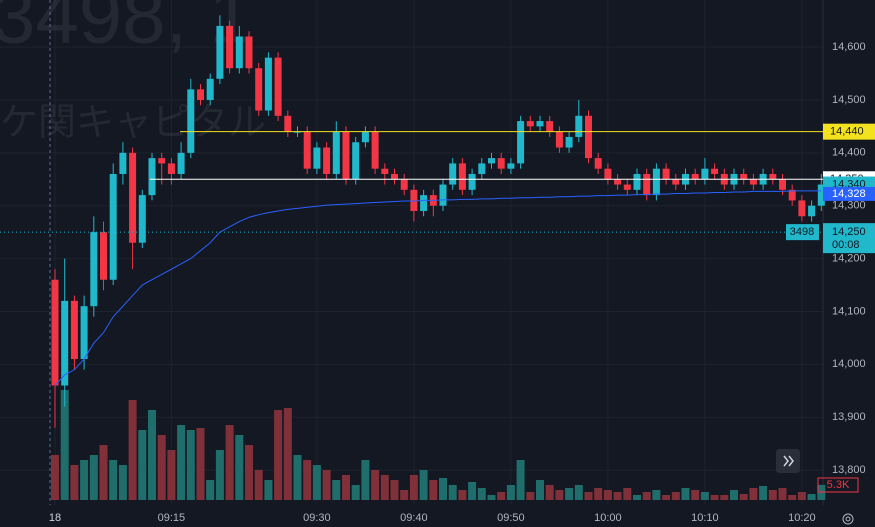  Describe the element at coordinates (849, 47) in the screenshot. I see `y-tick-label: 14,600` at that location.